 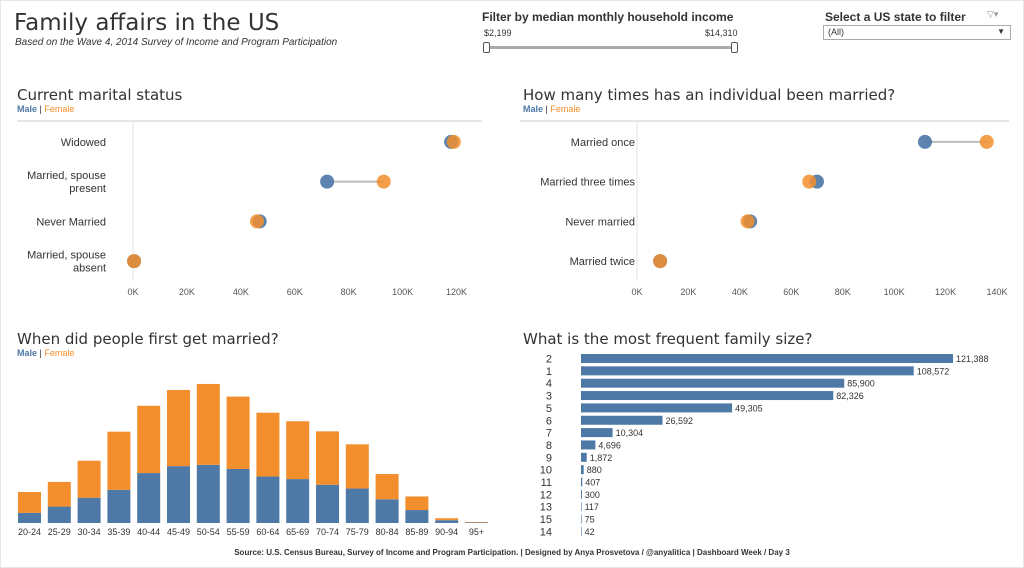 What do you see at coordinates (549, 446) in the screenshot?
I see `category-label: 8` at bounding box center [549, 446].